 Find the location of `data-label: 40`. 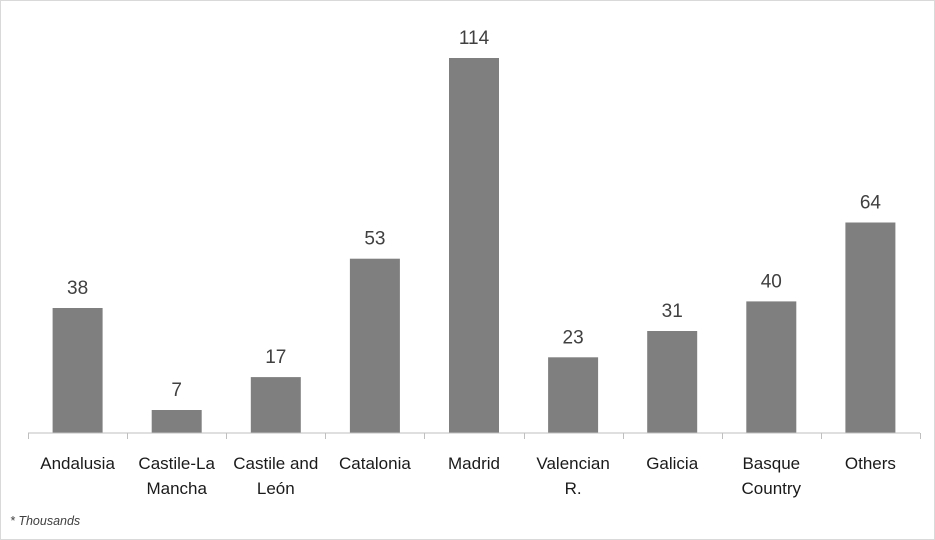

data-label: 40 is located at coordinates (771, 281).